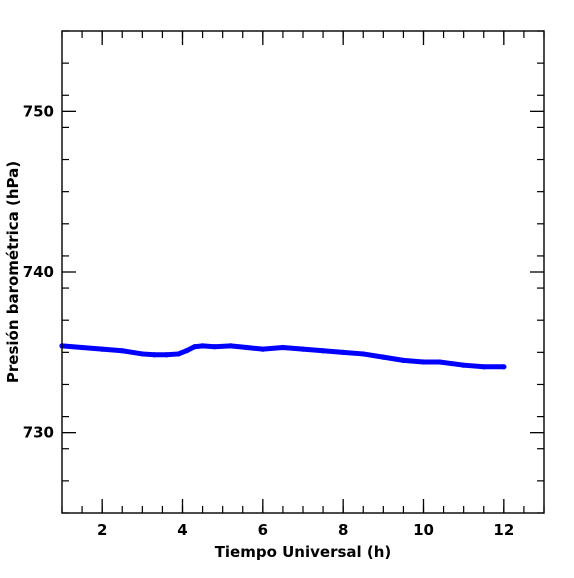 The width and height of the screenshot is (574, 578). Describe the element at coordinates (182, 530) in the screenshot. I see `x-tick-label: 4` at that location.